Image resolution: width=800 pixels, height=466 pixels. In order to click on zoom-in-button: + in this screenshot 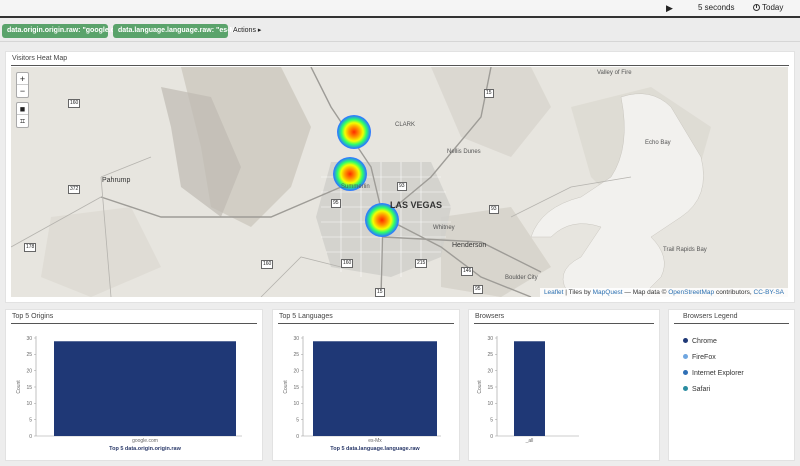, I will do `click(22, 79)`.